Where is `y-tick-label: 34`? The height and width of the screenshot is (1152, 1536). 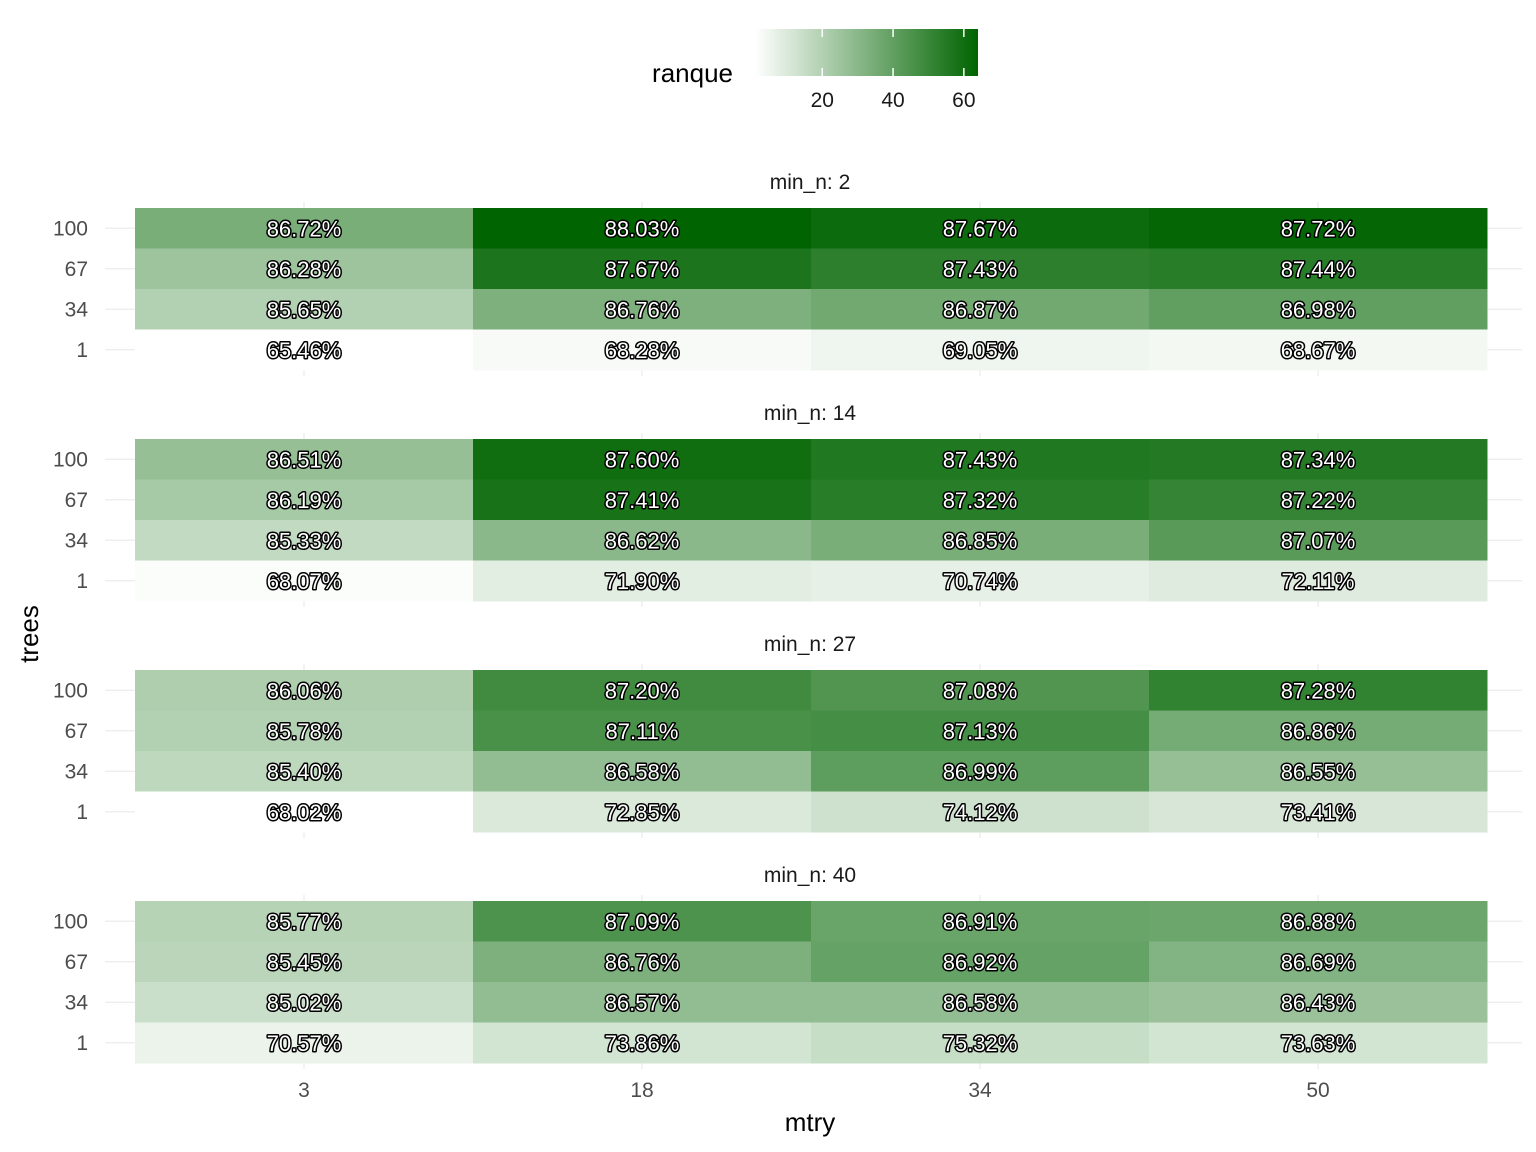 y-tick-label: 34 is located at coordinates (77, 309).